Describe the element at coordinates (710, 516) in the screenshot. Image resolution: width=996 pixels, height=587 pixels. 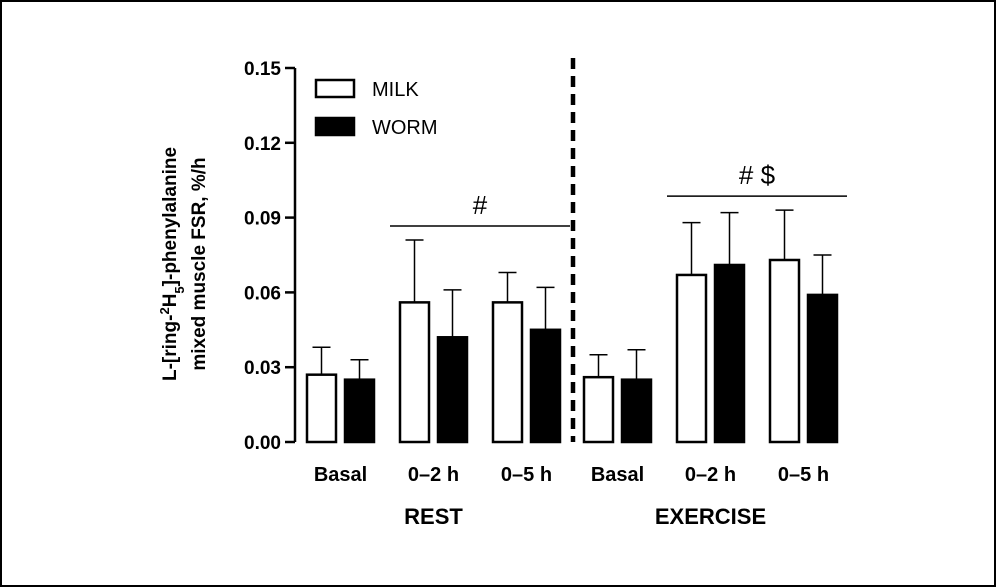
I see `group-label: EXERCISE` at that location.